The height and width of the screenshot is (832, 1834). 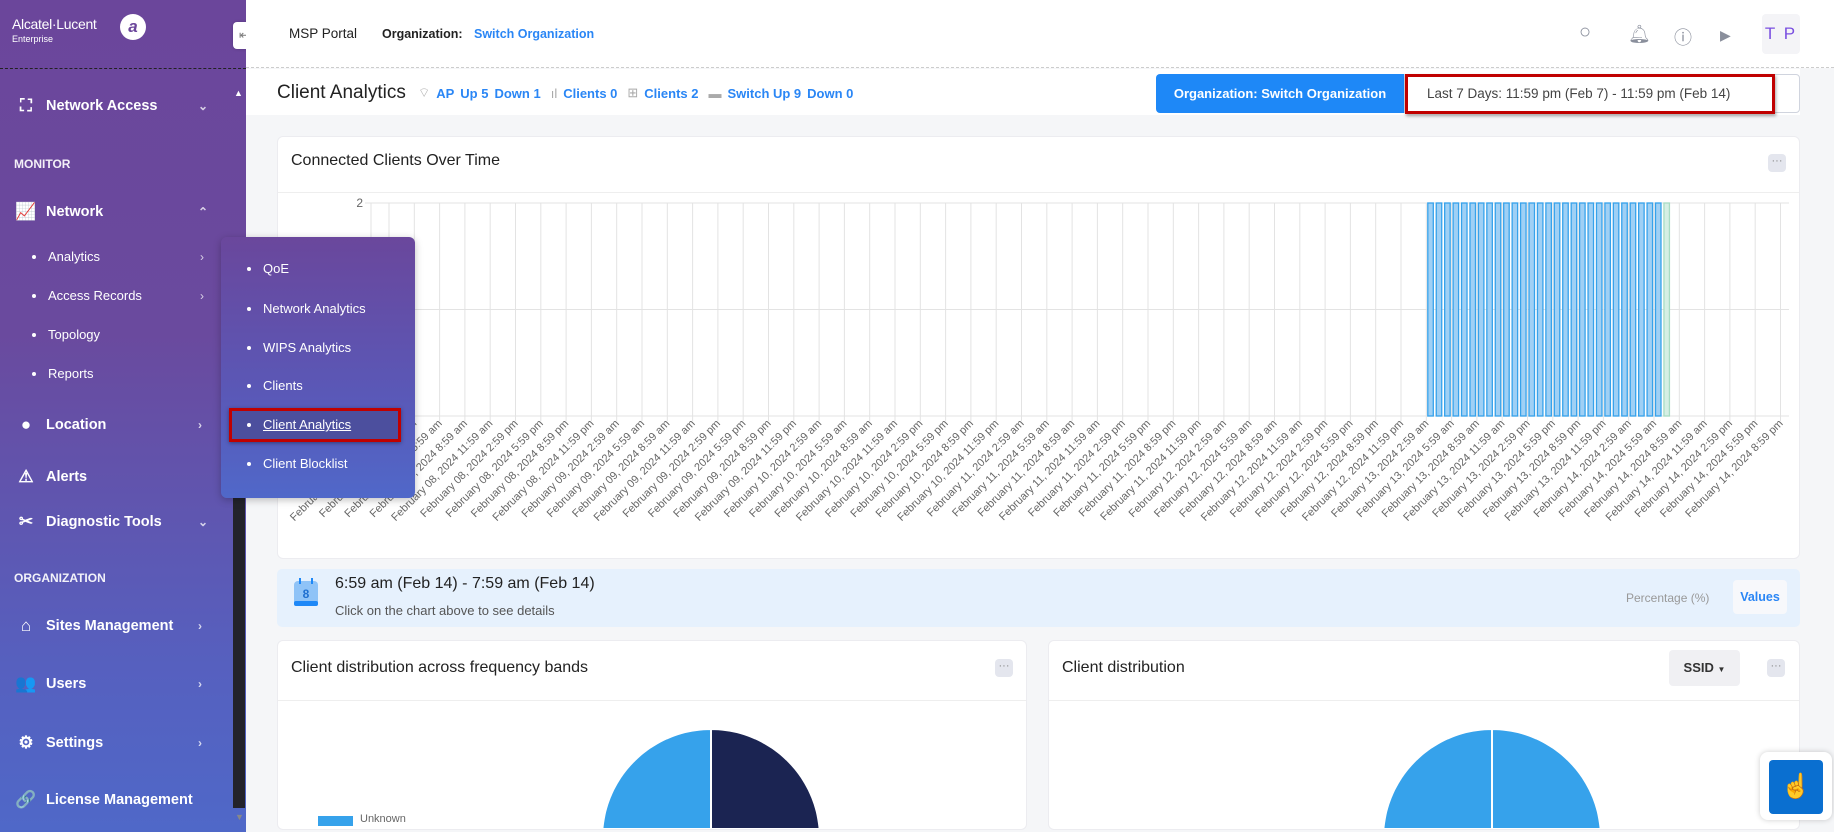 What do you see at coordinates (203, 212) in the screenshot?
I see `chevron-up-icon: ⌃` at bounding box center [203, 212].